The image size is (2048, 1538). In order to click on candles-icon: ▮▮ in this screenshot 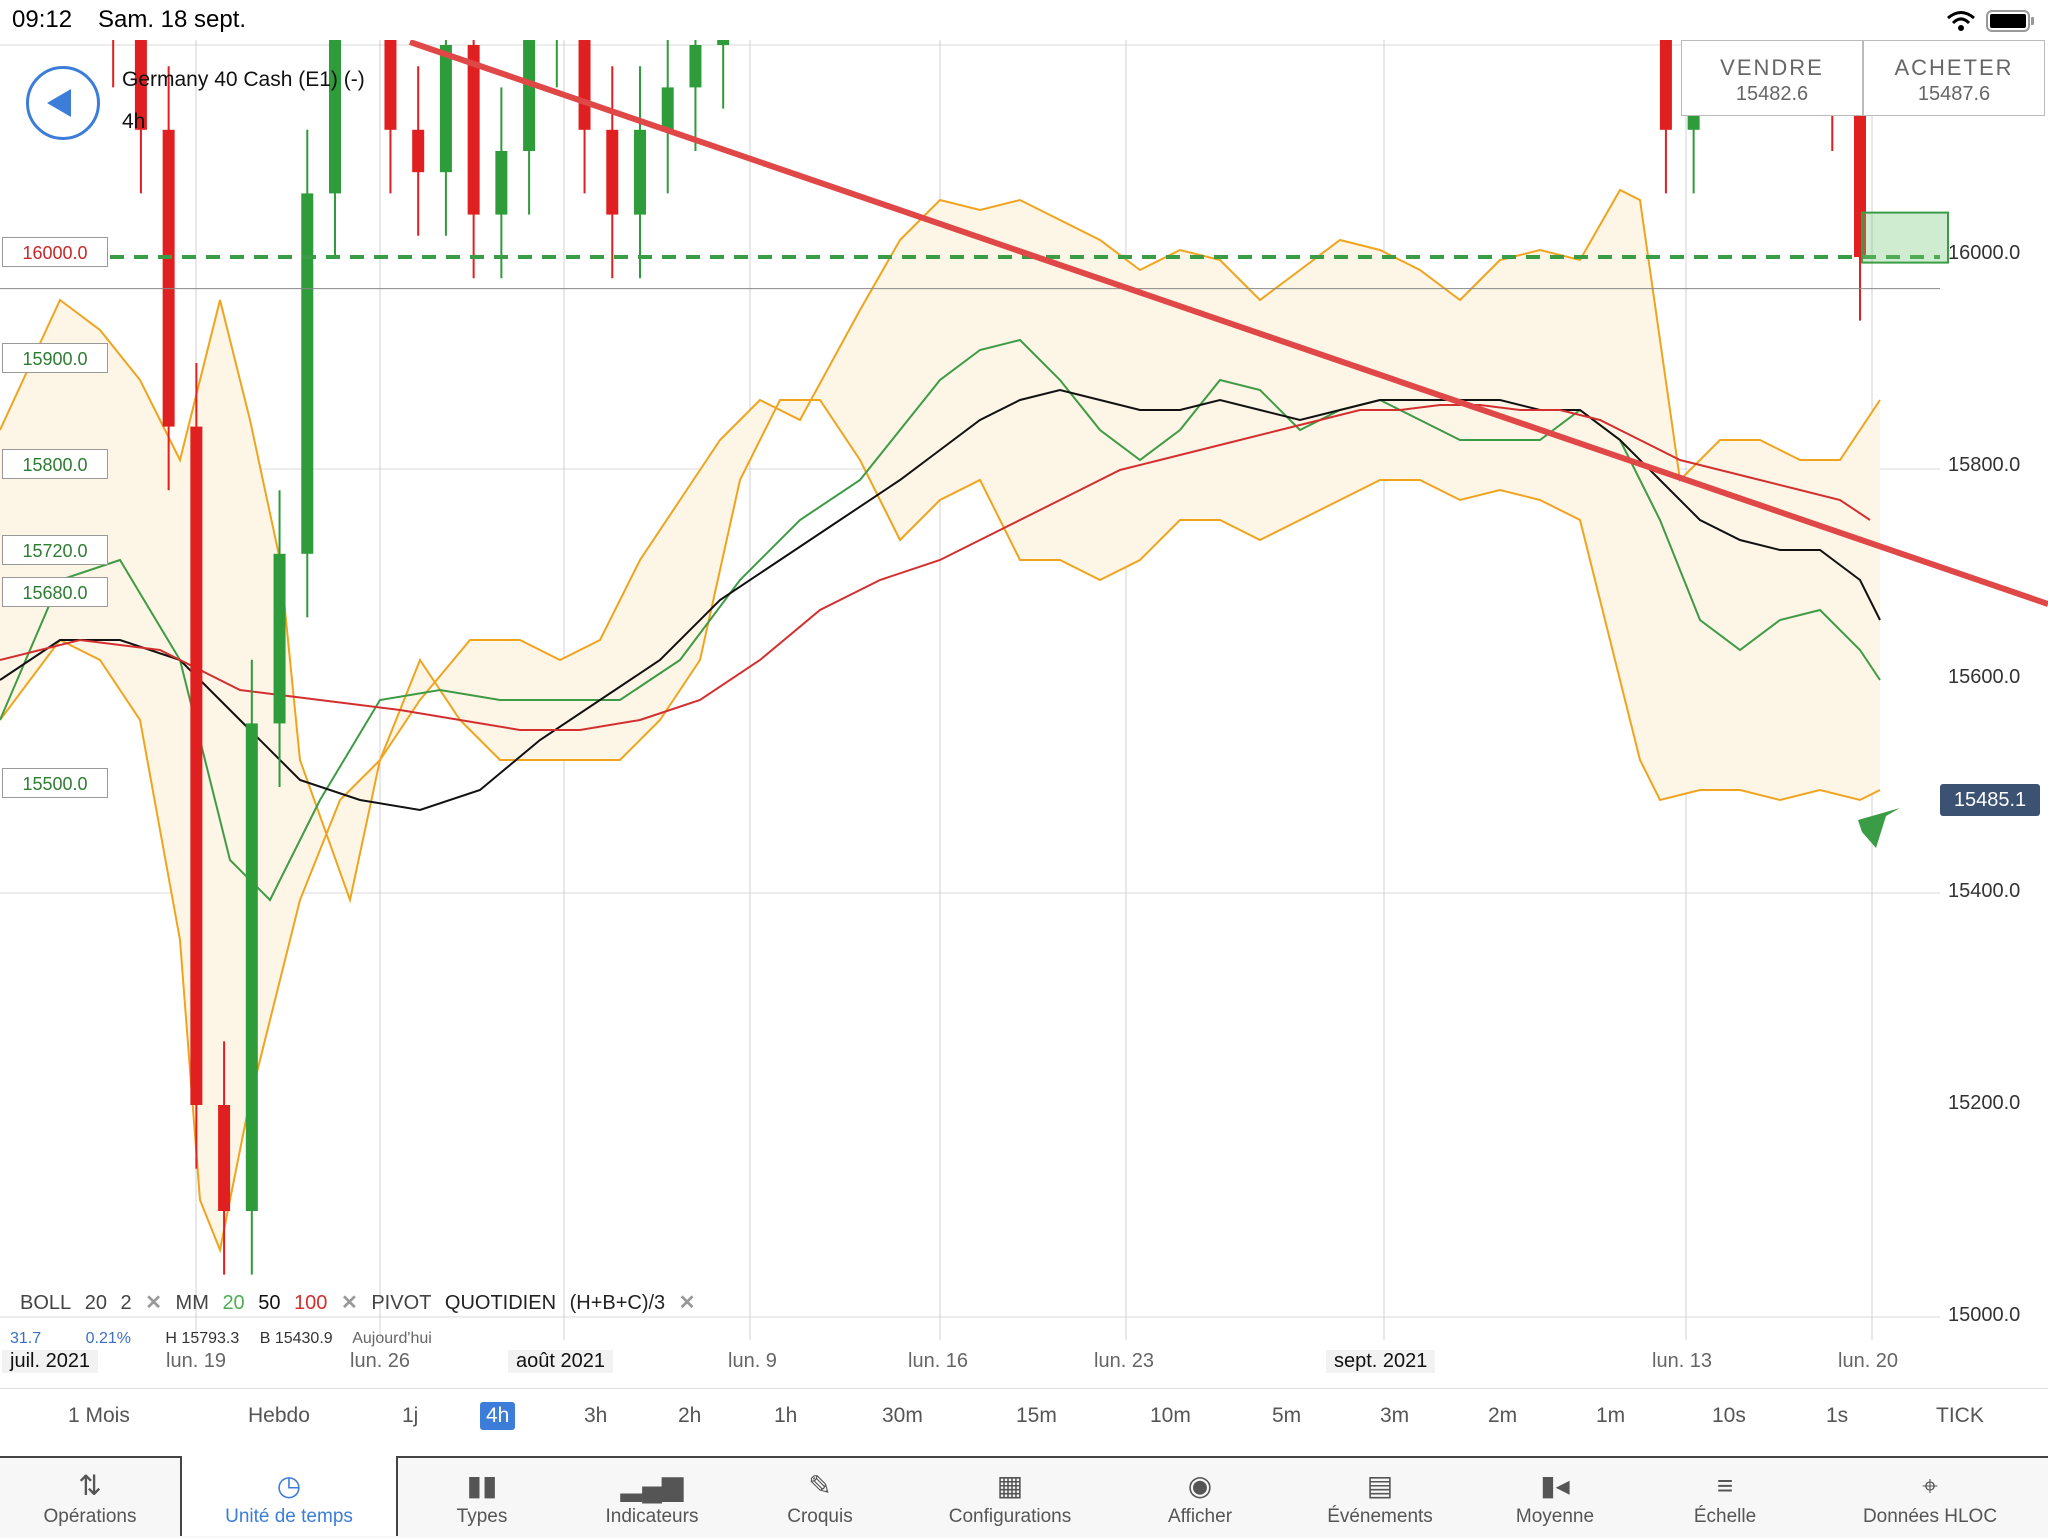, I will do `click(482, 1485)`.